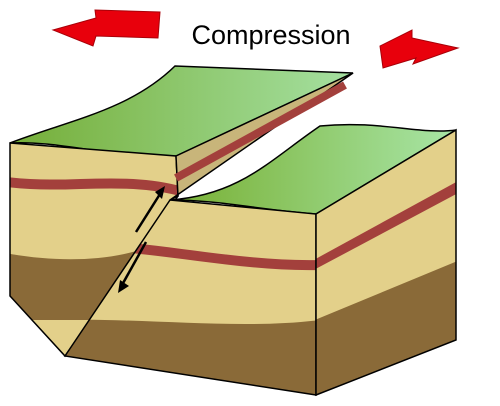 The width and height of the screenshot is (500, 406). I want to click on footwall-surface, so click(313, 169).